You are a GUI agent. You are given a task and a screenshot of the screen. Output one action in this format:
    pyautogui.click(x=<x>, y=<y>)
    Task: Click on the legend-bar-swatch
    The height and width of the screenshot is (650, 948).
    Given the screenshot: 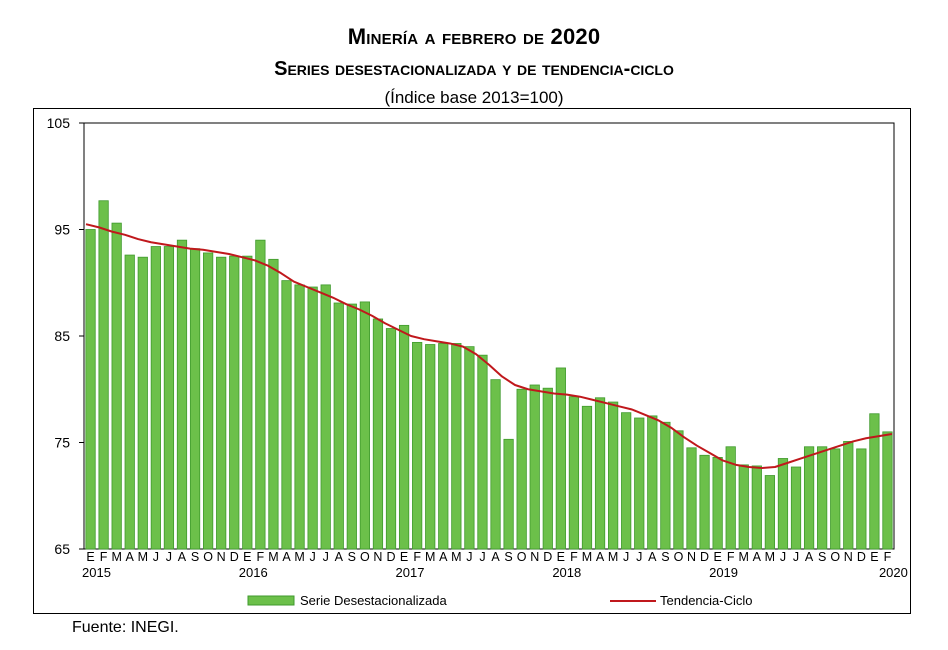 What is the action you would take?
    pyautogui.click(x=271, y=600)
    